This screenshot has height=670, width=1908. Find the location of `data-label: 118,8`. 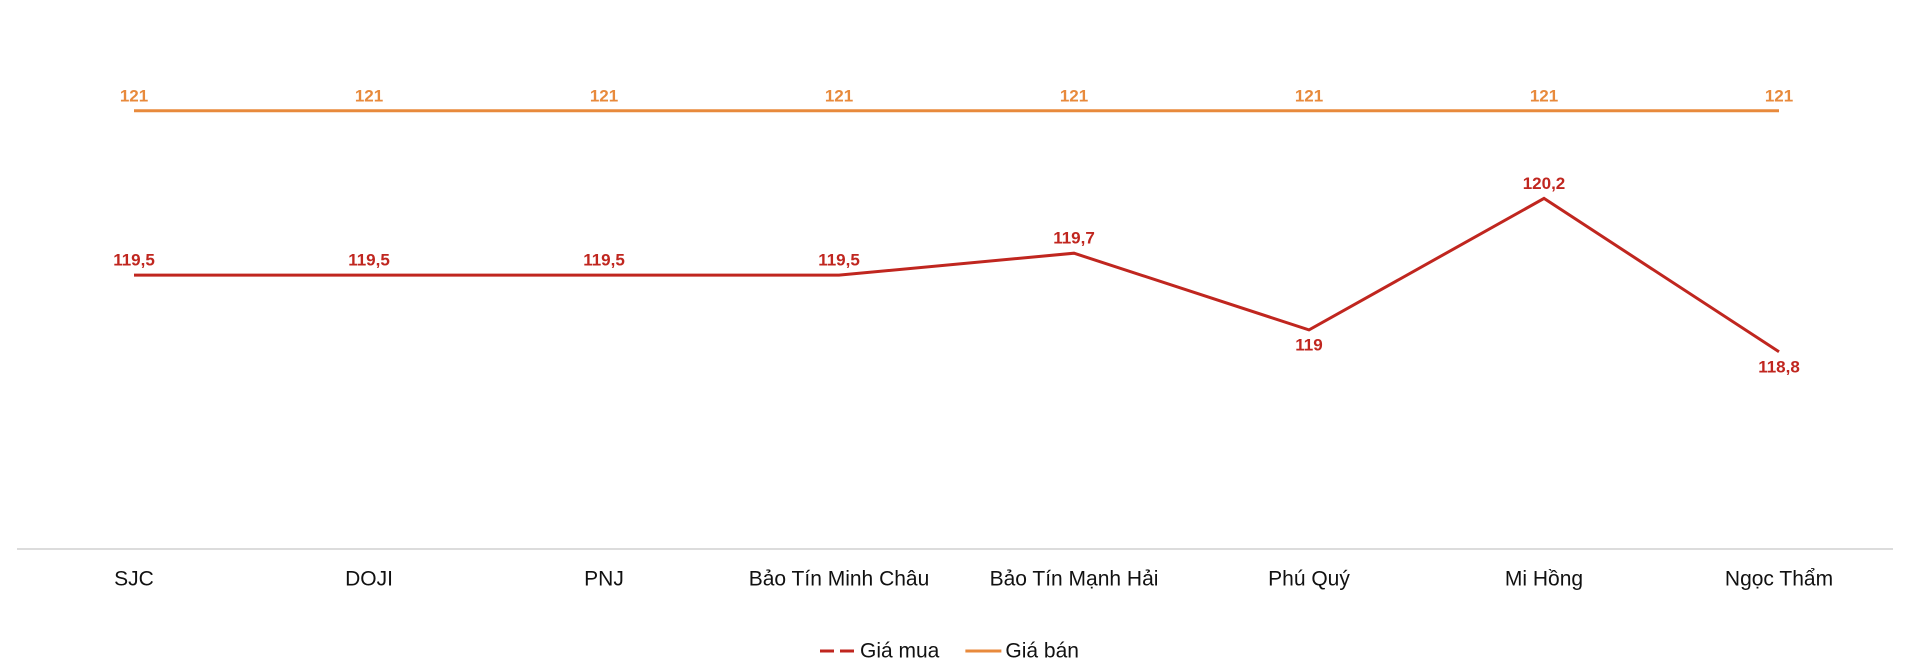

data-label: 118,8 is located at coordinates (1779, 366).